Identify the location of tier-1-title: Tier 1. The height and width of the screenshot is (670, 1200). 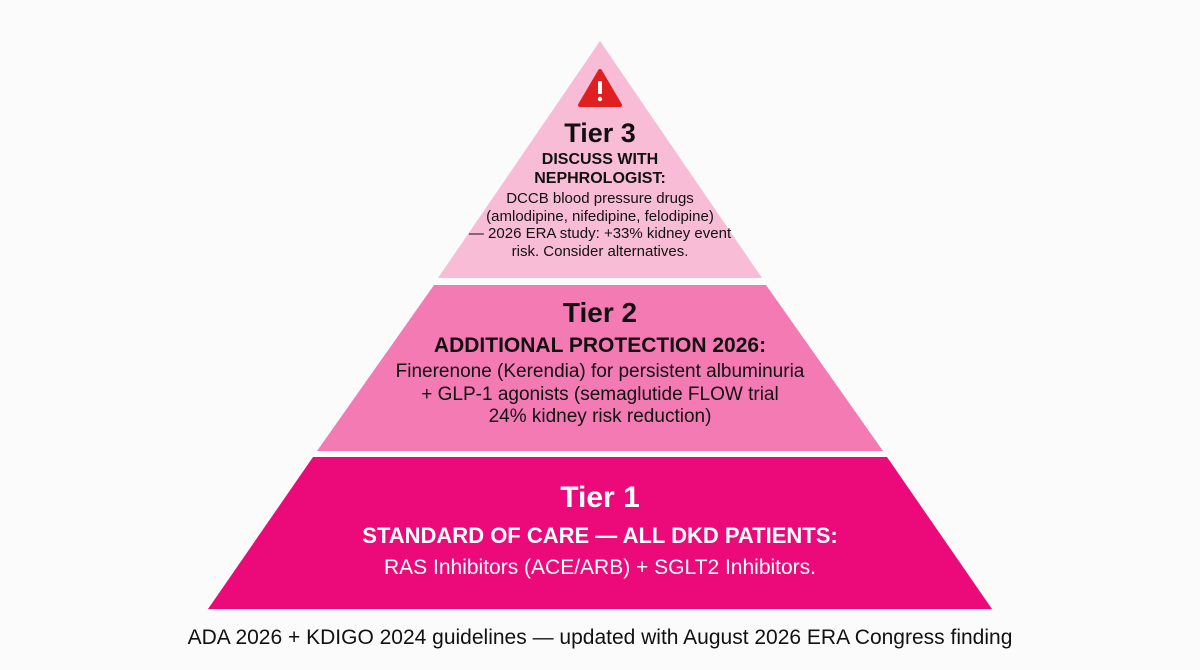
(600, 497).